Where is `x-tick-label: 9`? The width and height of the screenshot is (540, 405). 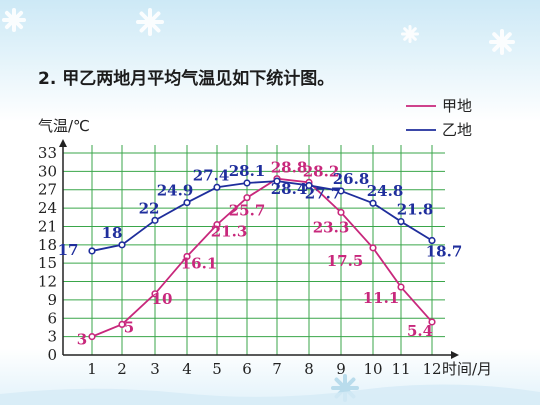 x-tick-label: 9 is located at coordinates (341, 369).